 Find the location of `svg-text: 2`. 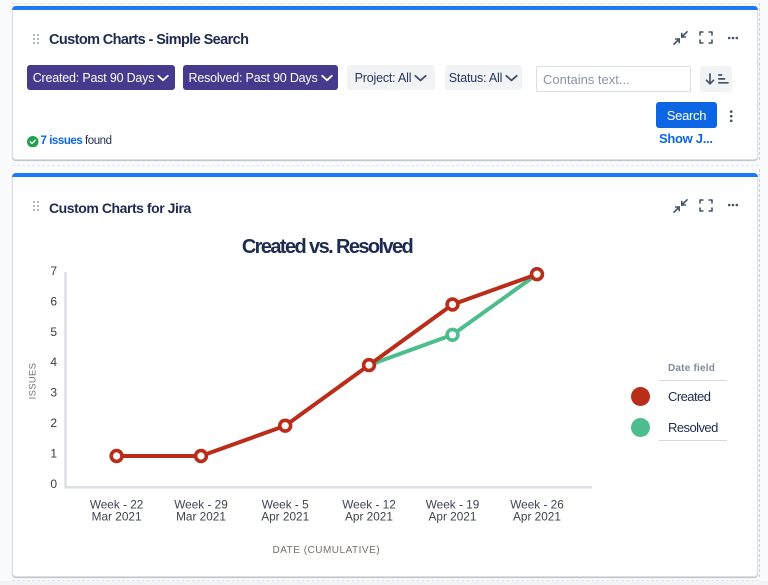

svg-text: 2 is located at coordinates (53, 423).